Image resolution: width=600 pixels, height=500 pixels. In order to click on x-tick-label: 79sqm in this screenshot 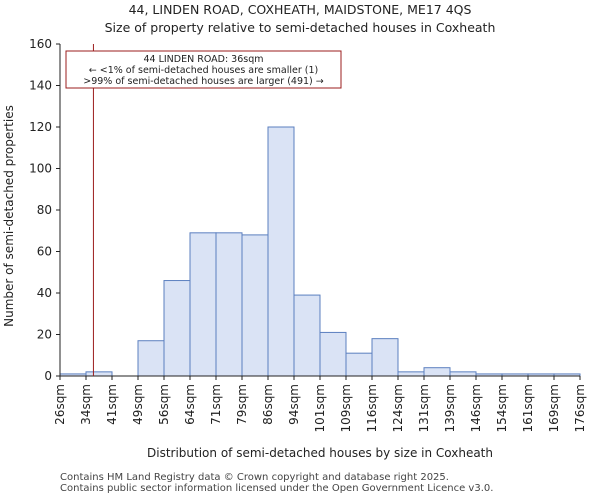, I will do `click(242, 404)`.